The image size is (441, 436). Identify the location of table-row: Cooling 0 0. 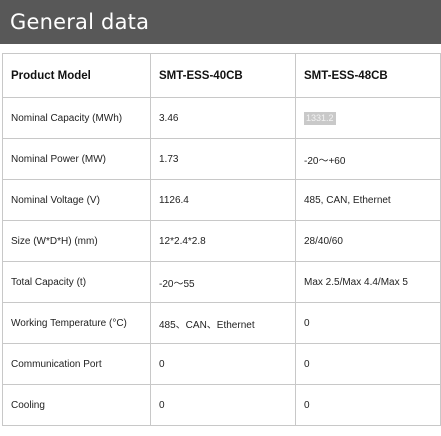
(221, 405).